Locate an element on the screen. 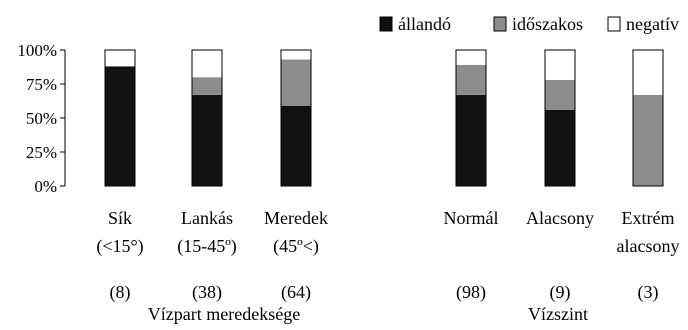  category-label: (45º<) is located at coordinates (296, 246).